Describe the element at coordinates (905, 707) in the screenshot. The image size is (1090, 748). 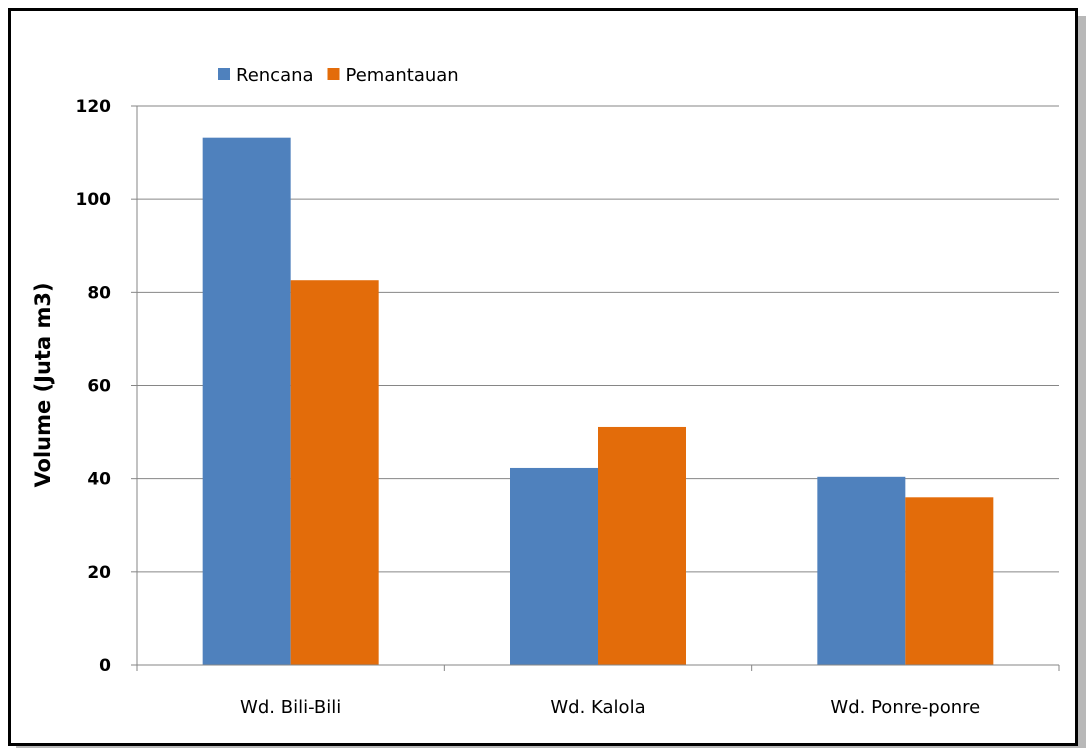
I see `x-tick-label: Wd. Ponre-ponre` at that location.